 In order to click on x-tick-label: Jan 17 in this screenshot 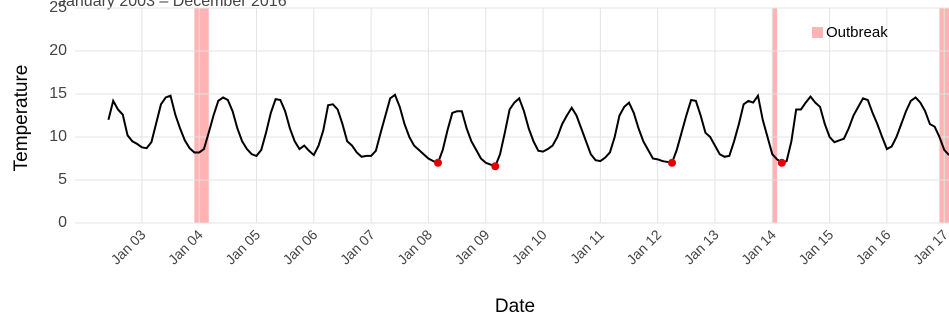, I will do `click(929, 246)`.